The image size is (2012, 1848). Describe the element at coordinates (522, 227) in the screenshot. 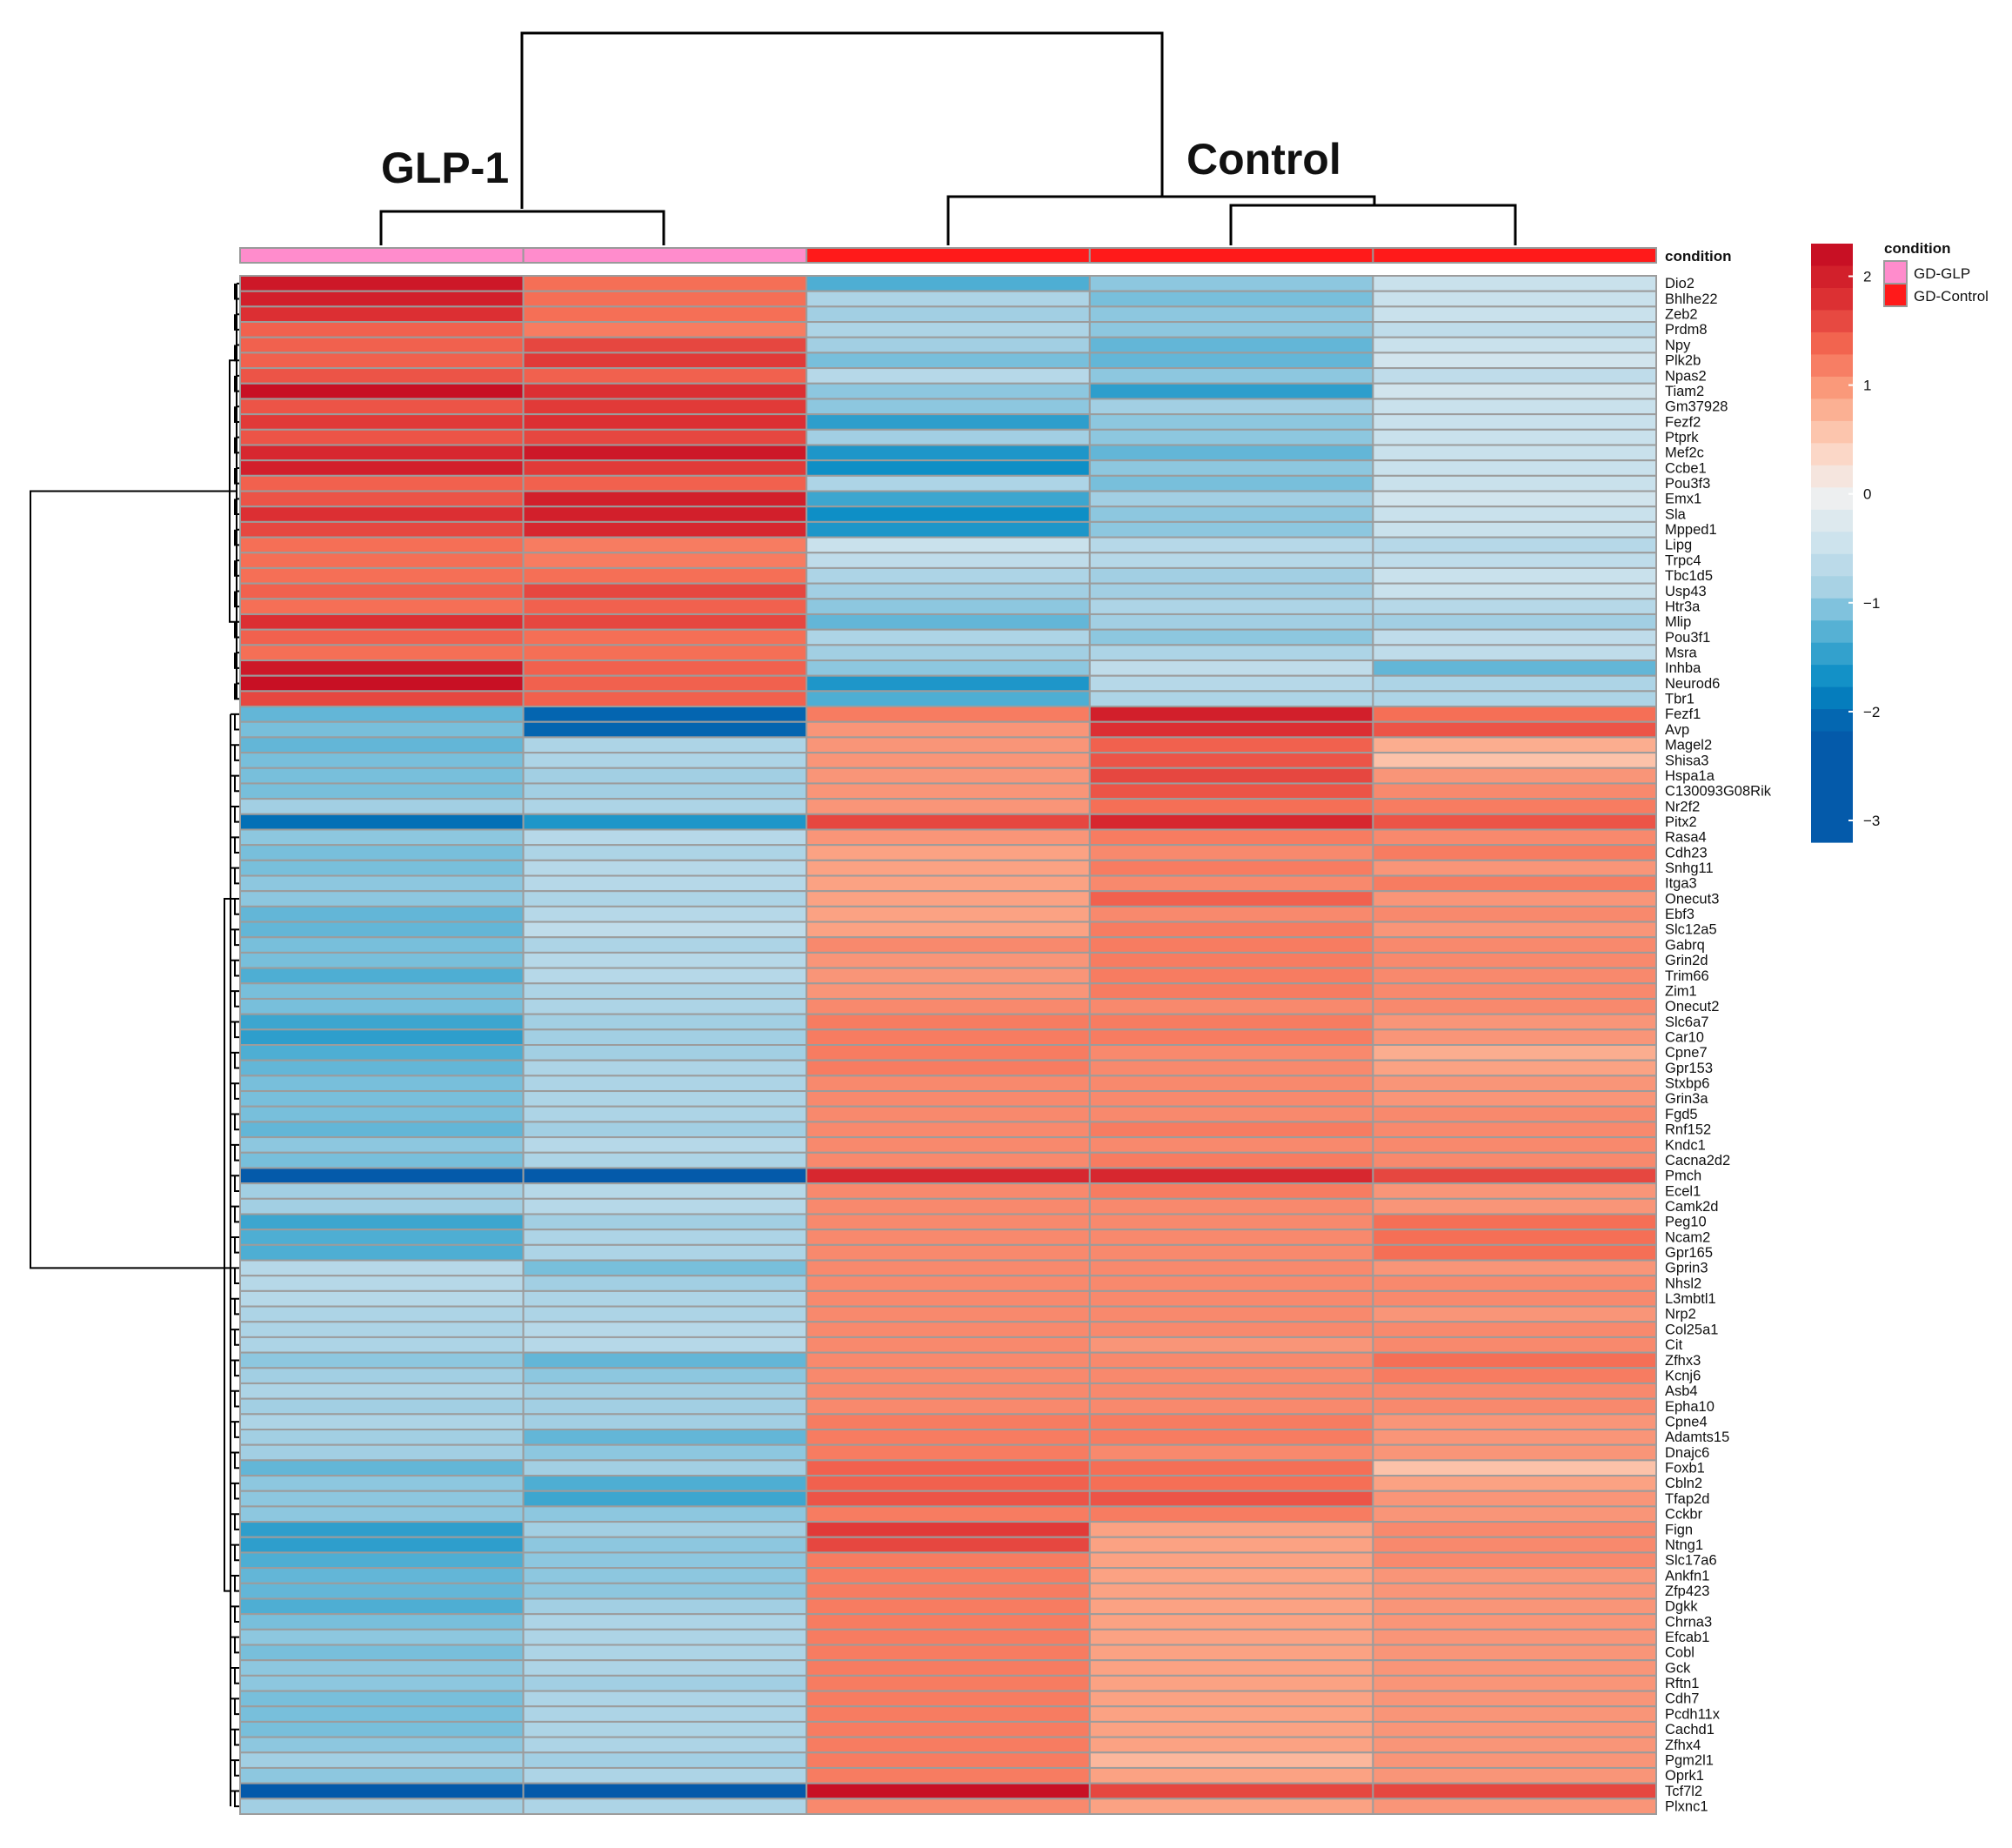

I see `column-dendrogram-glp-branch` at that location.